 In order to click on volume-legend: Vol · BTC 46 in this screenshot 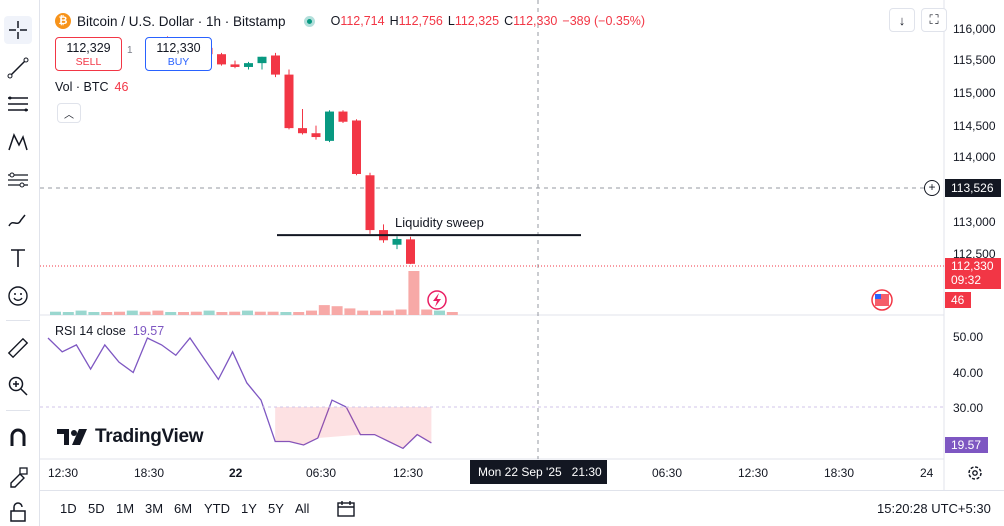, I will do `click(91, 87)`.